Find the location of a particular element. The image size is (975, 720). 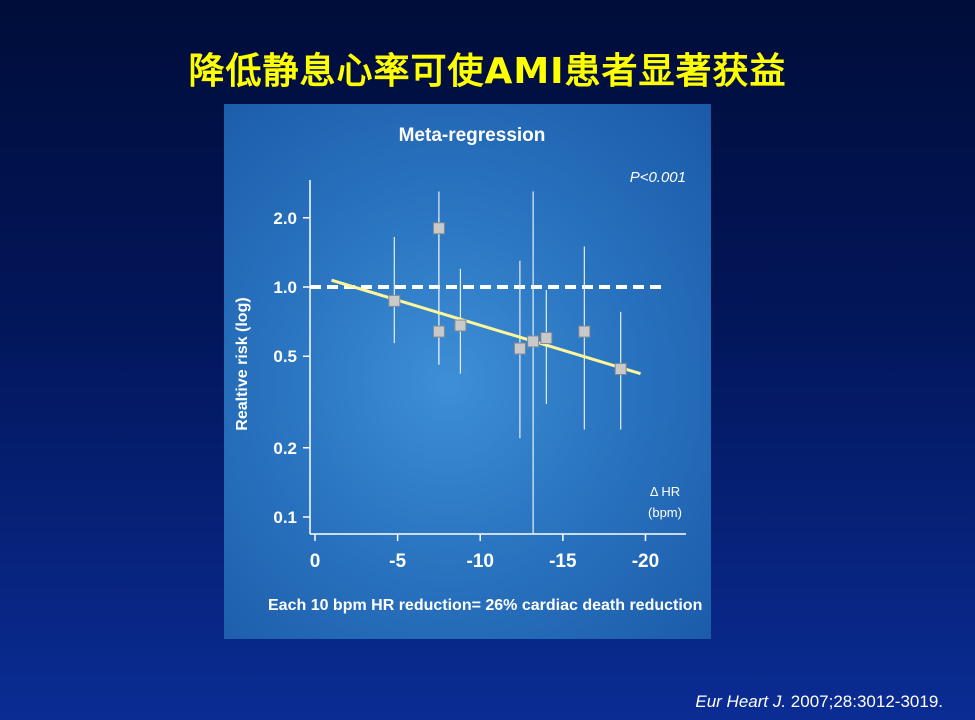

y-tick-label: 1.0 is located at coordinates (285, 287).